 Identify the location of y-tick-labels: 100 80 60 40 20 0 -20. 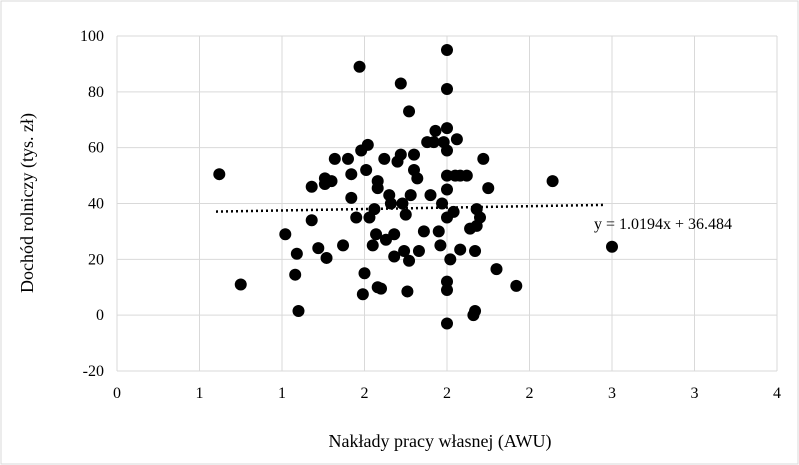
(92, 204).